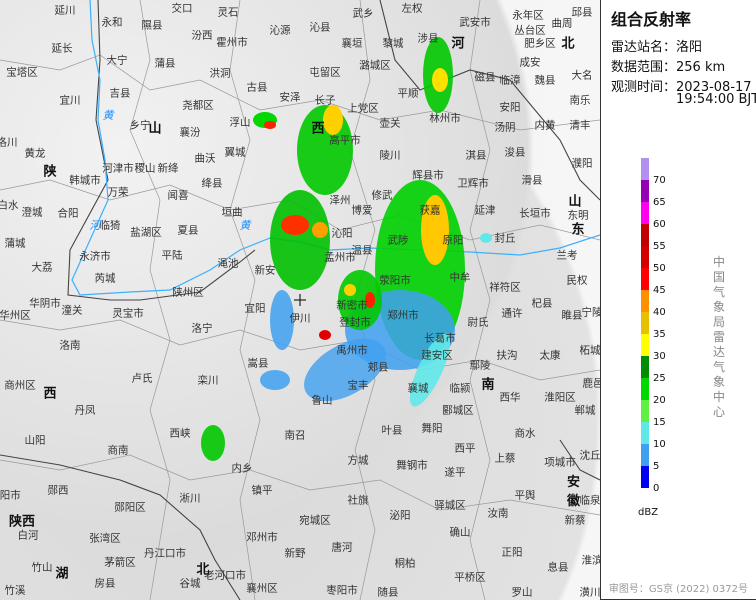  Describe the element at coordinates (178, 195) in the screenshot. I see `city-label: 闻喜` at that location.